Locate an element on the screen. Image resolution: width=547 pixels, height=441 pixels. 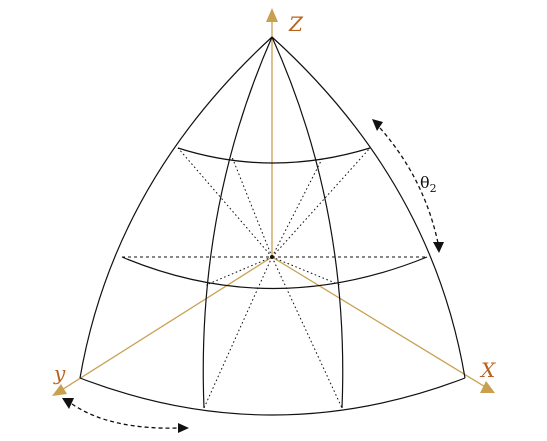
z-axis-arrowhead is located at coordinates (272, 15).